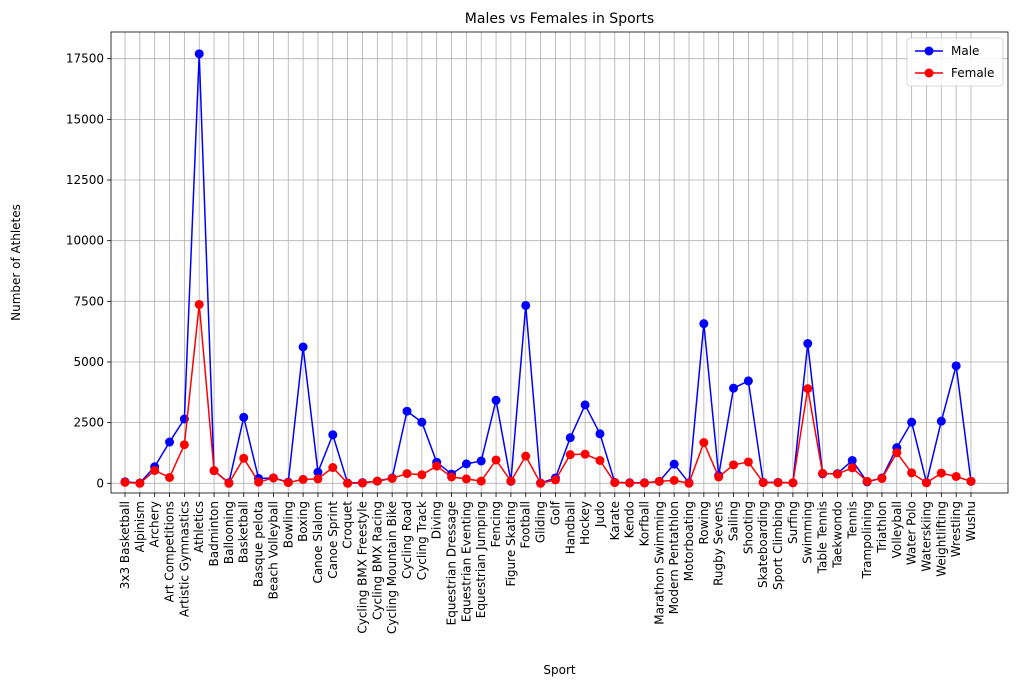 The width and height of the screenshot is (1023, 687). Describe the element at coordinates (333, 540) in the screenshot. I see `x-tick-label: Canoe Sprint` at that location.